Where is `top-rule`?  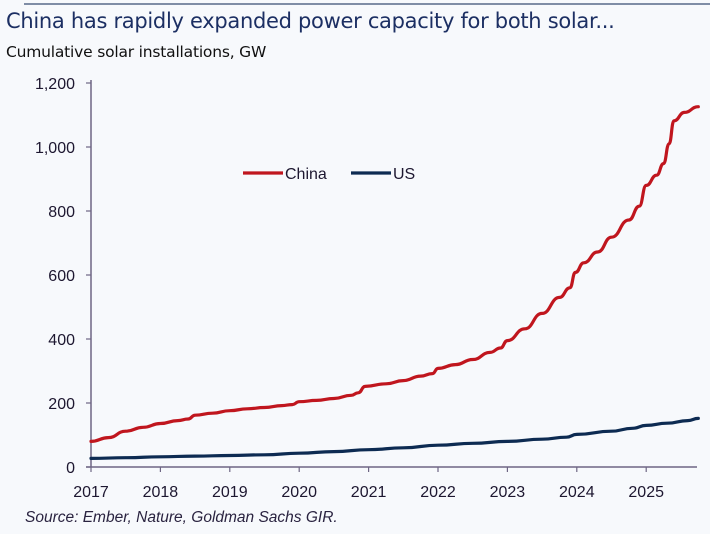 top-rule is located at coordinates (367, 4).